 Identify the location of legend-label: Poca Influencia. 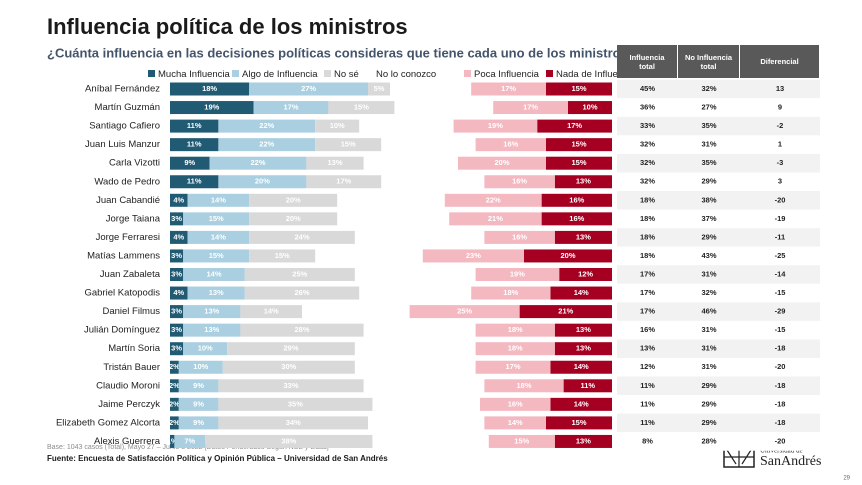
(507, 74).